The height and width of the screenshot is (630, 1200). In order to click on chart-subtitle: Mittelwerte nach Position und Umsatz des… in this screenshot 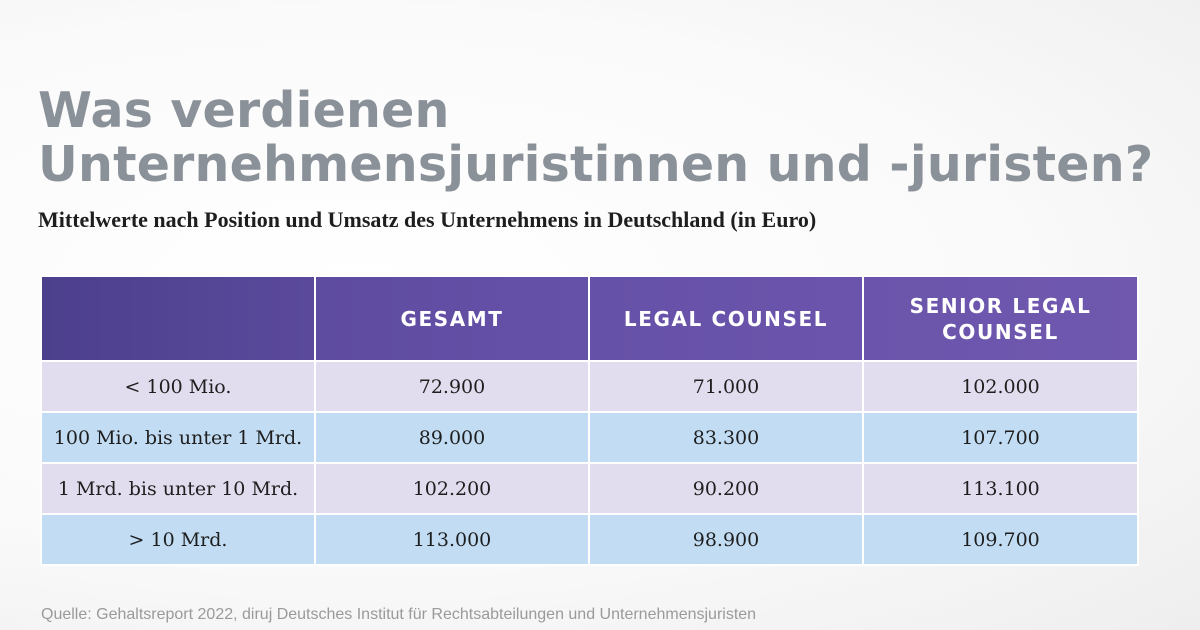, I will do `click(427, 219)`.